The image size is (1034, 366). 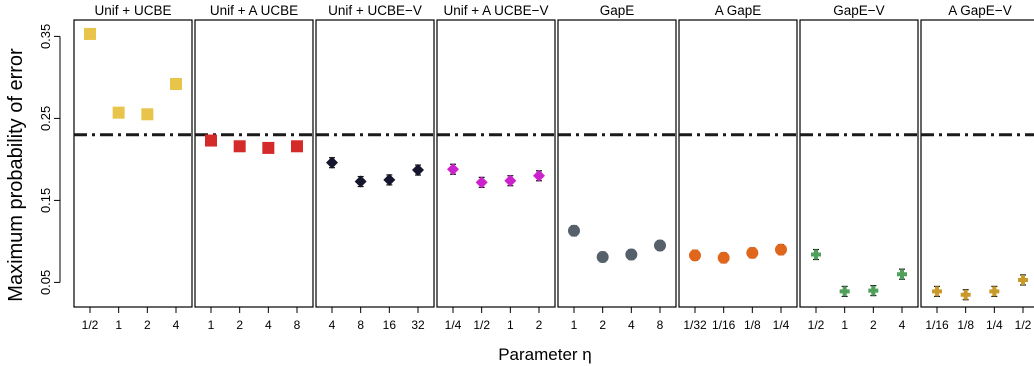 I want to click on y-tick-label: 0.25, so click(x=45, y=118).